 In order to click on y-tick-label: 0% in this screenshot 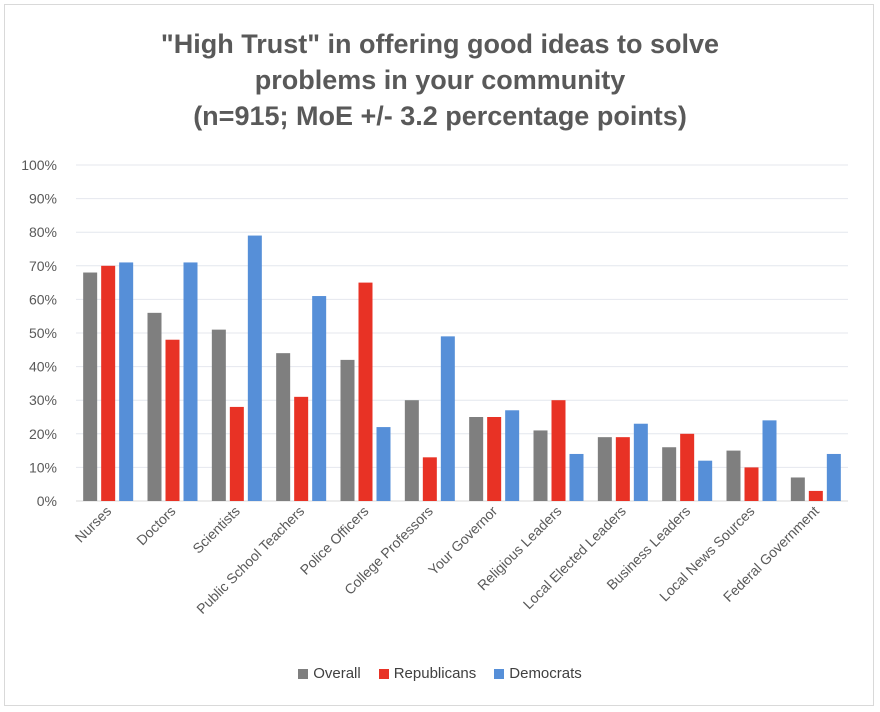, I will do `click(47, 501)`.